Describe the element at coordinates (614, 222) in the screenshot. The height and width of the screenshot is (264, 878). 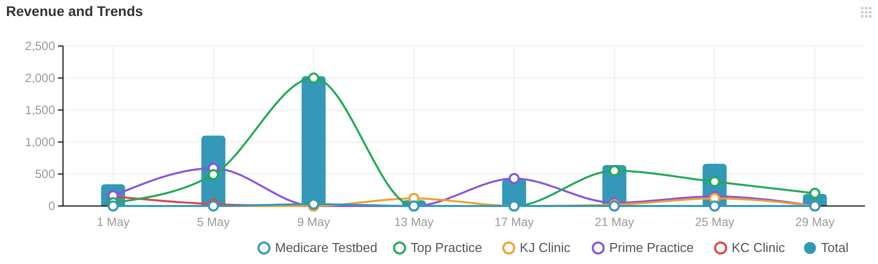
I see `x-tick-label: 21 May` at that location.